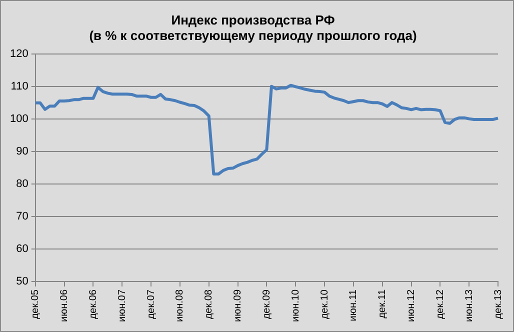 The image size is (514, 332). What do you see at coordinates (22, 249) in the screenshot?
I see `y-tick-label: 60` at bounding box center [22, 249].